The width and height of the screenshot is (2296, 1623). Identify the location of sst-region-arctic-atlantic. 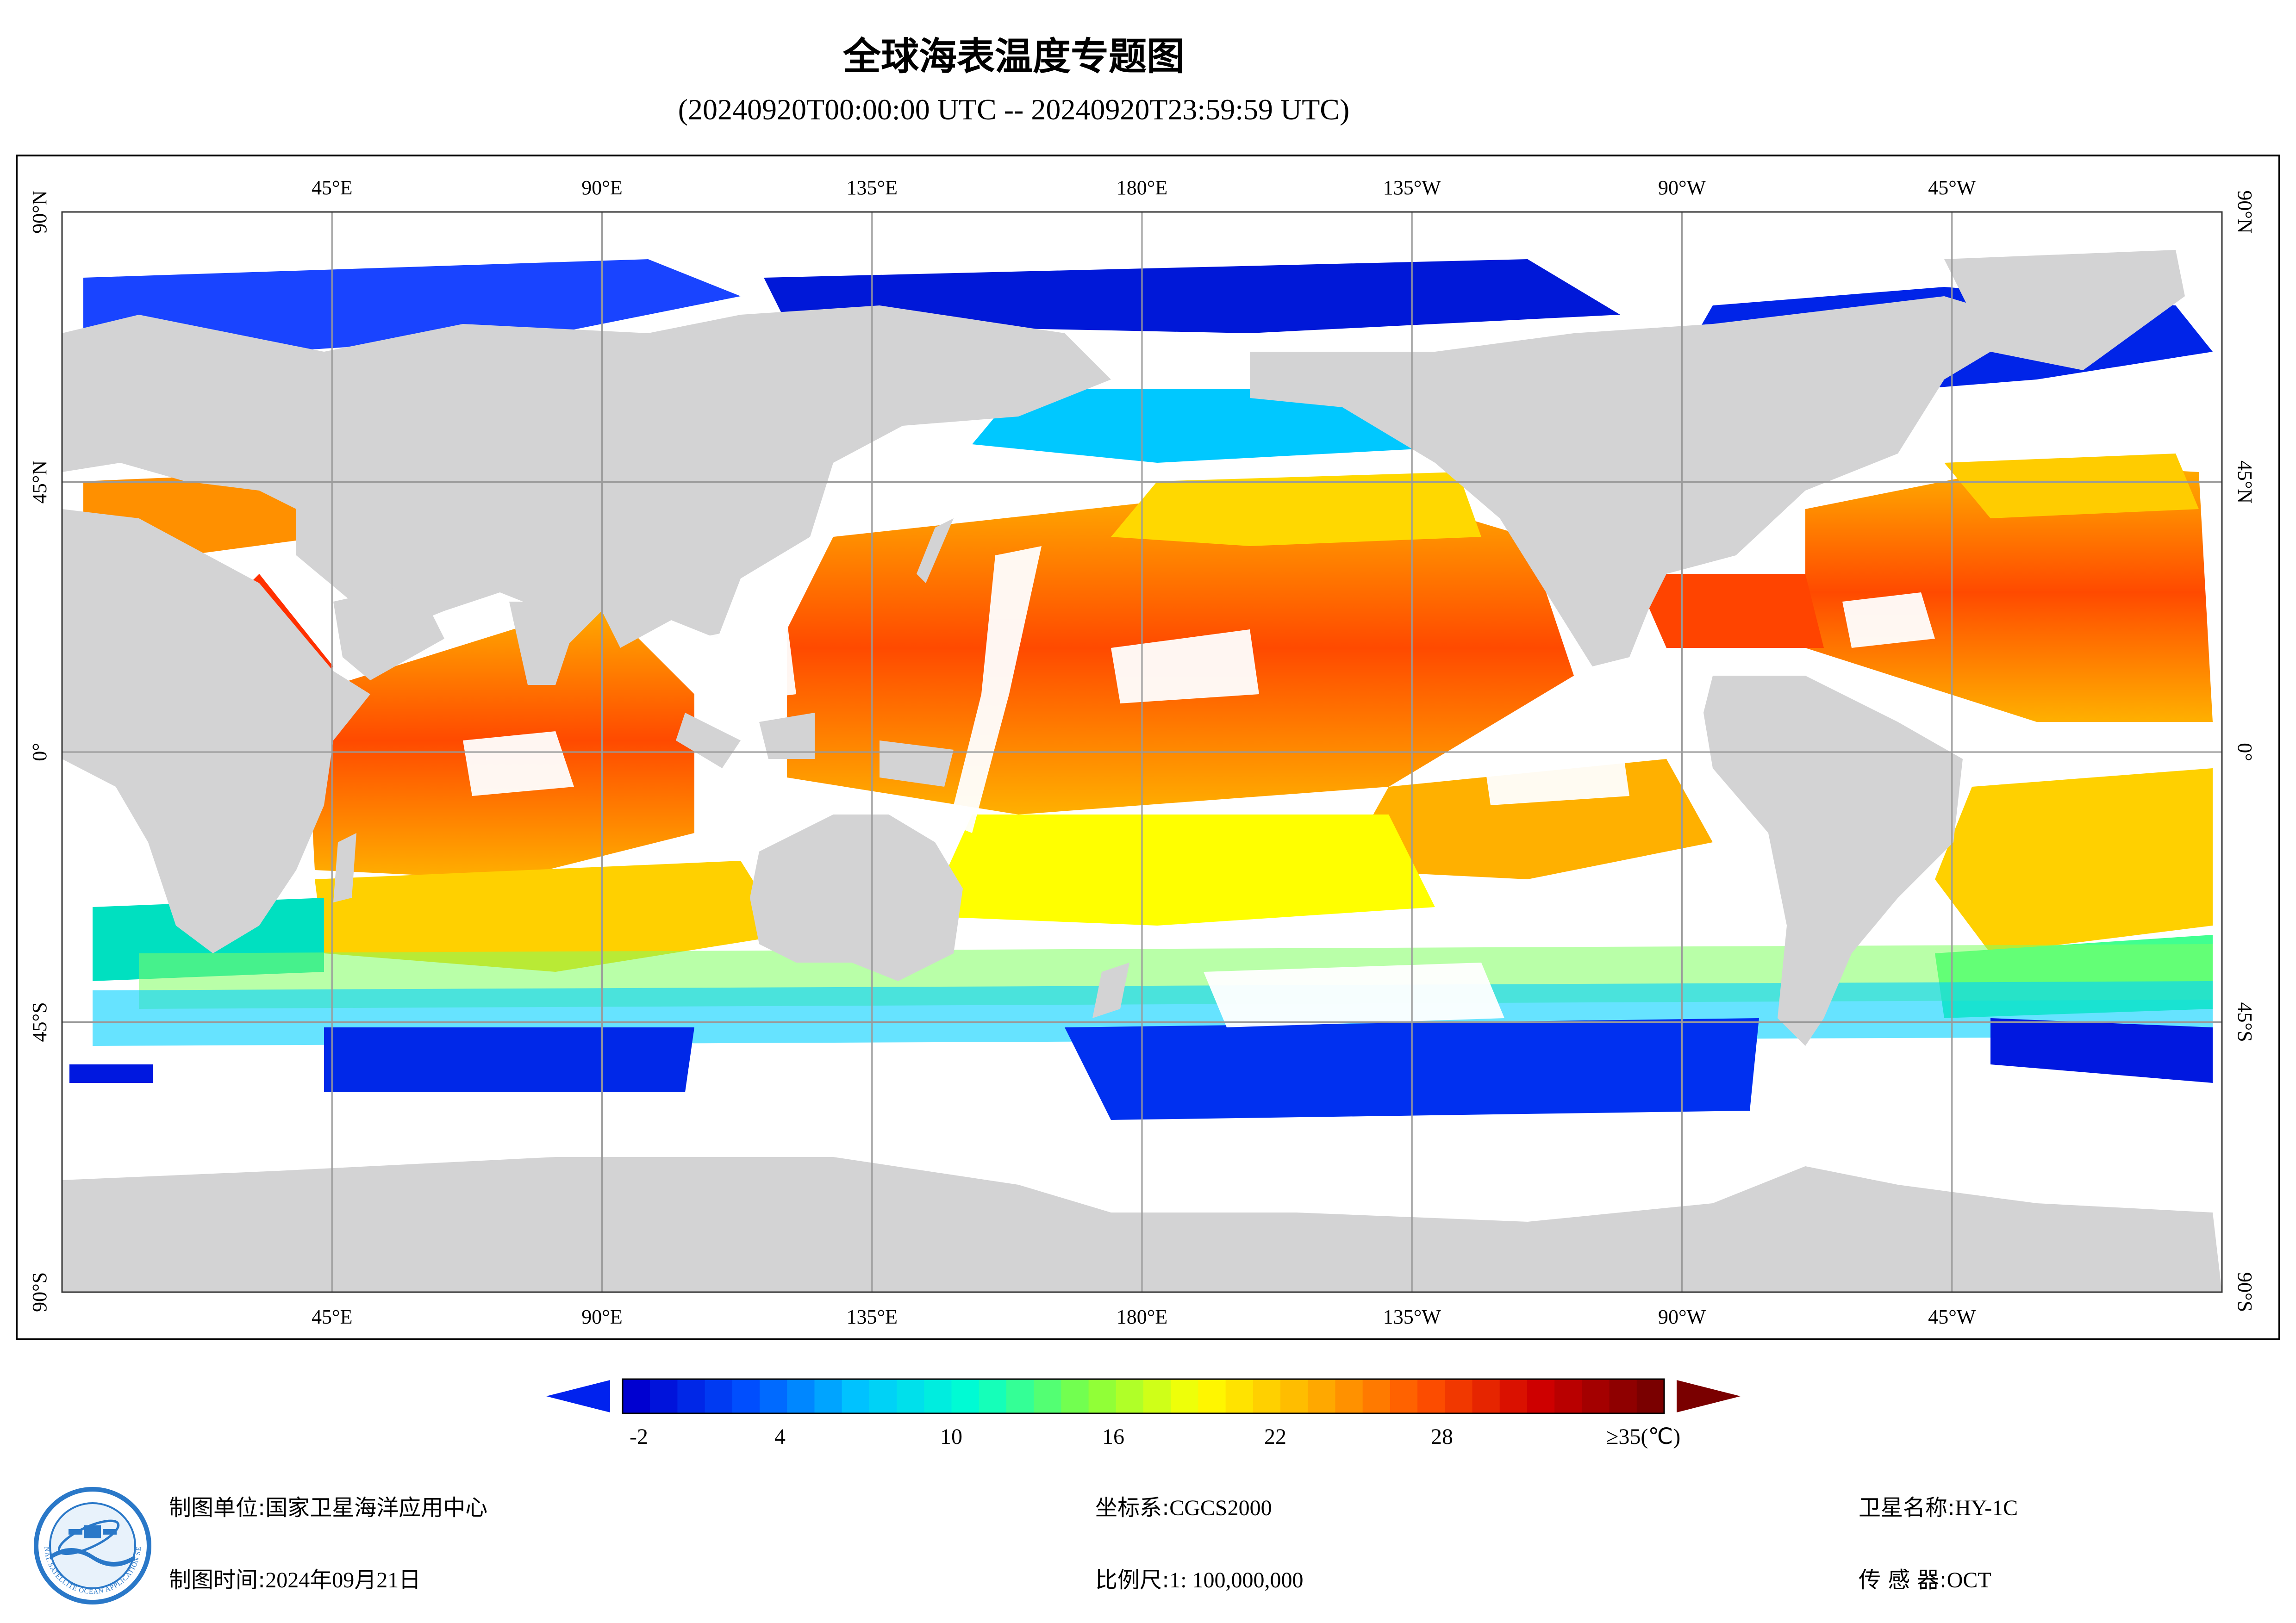
(412, 305).